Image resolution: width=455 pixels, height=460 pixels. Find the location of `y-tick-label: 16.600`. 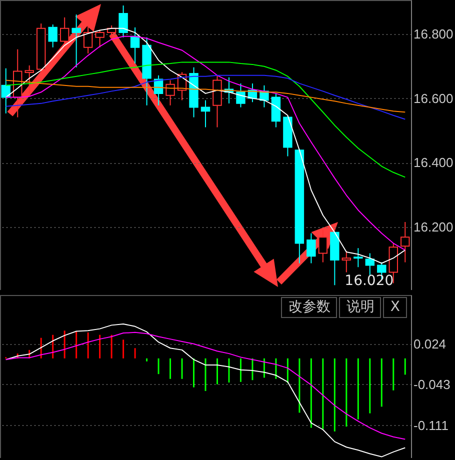

y-tick-label: 16.600 is located at coordinates (434, 98).